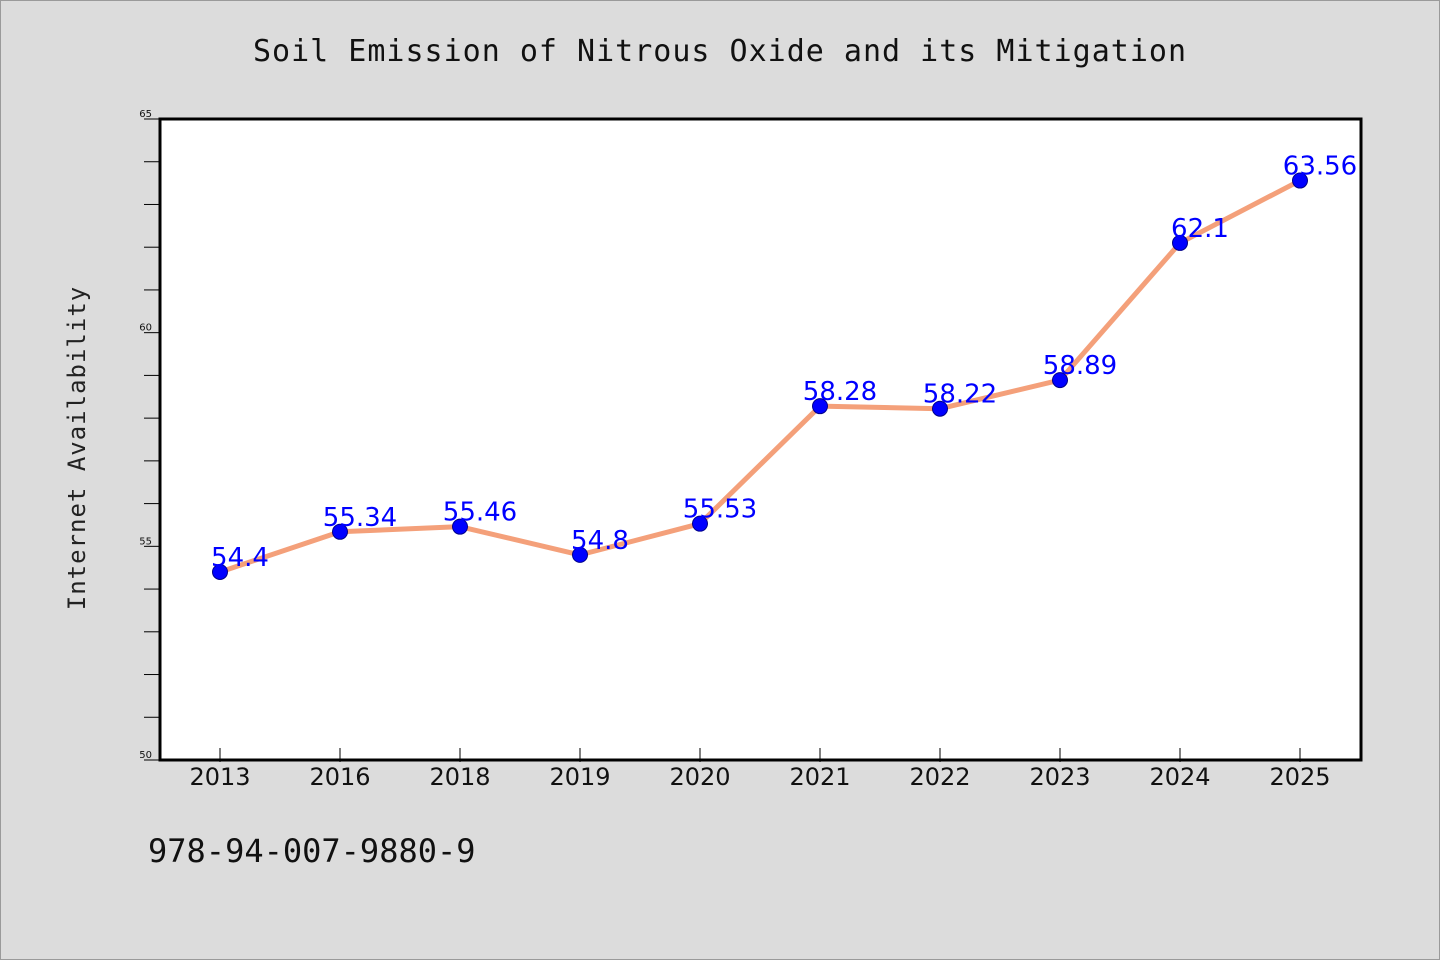 The width and height of the screenshot is (1440, 960). What do you see at coordinates (312, 851) in the screenshot?
I see `footer-id-text: 978-94-007-9880-9` at bounding box center [312, 851].